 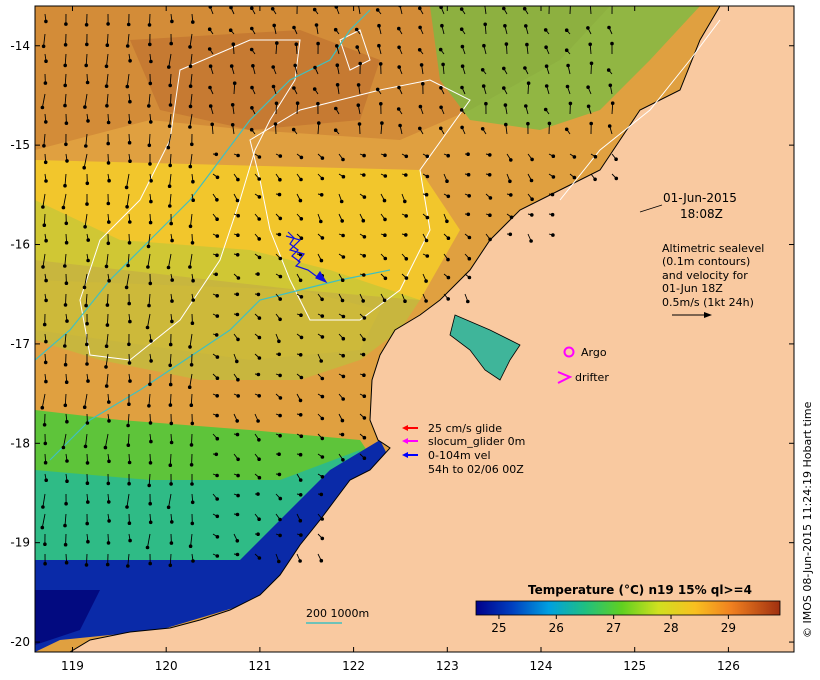 What do you see at coordinates (556, 628) in the screenshot?
I see `colorbar-tick-label: 26` at bounding box center [556, 628].